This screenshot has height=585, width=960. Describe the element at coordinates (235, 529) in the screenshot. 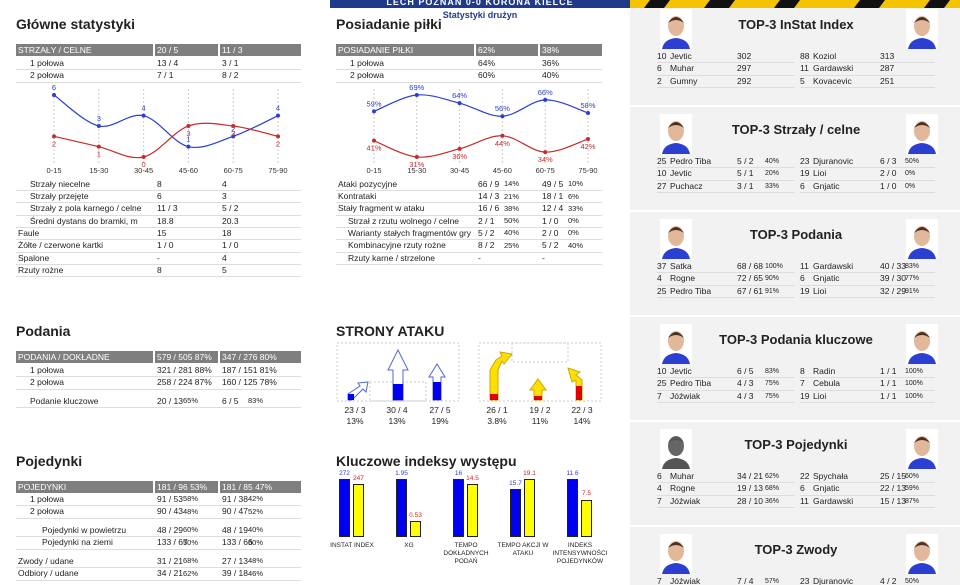

I see `row-value: 48 / 19` at that location.